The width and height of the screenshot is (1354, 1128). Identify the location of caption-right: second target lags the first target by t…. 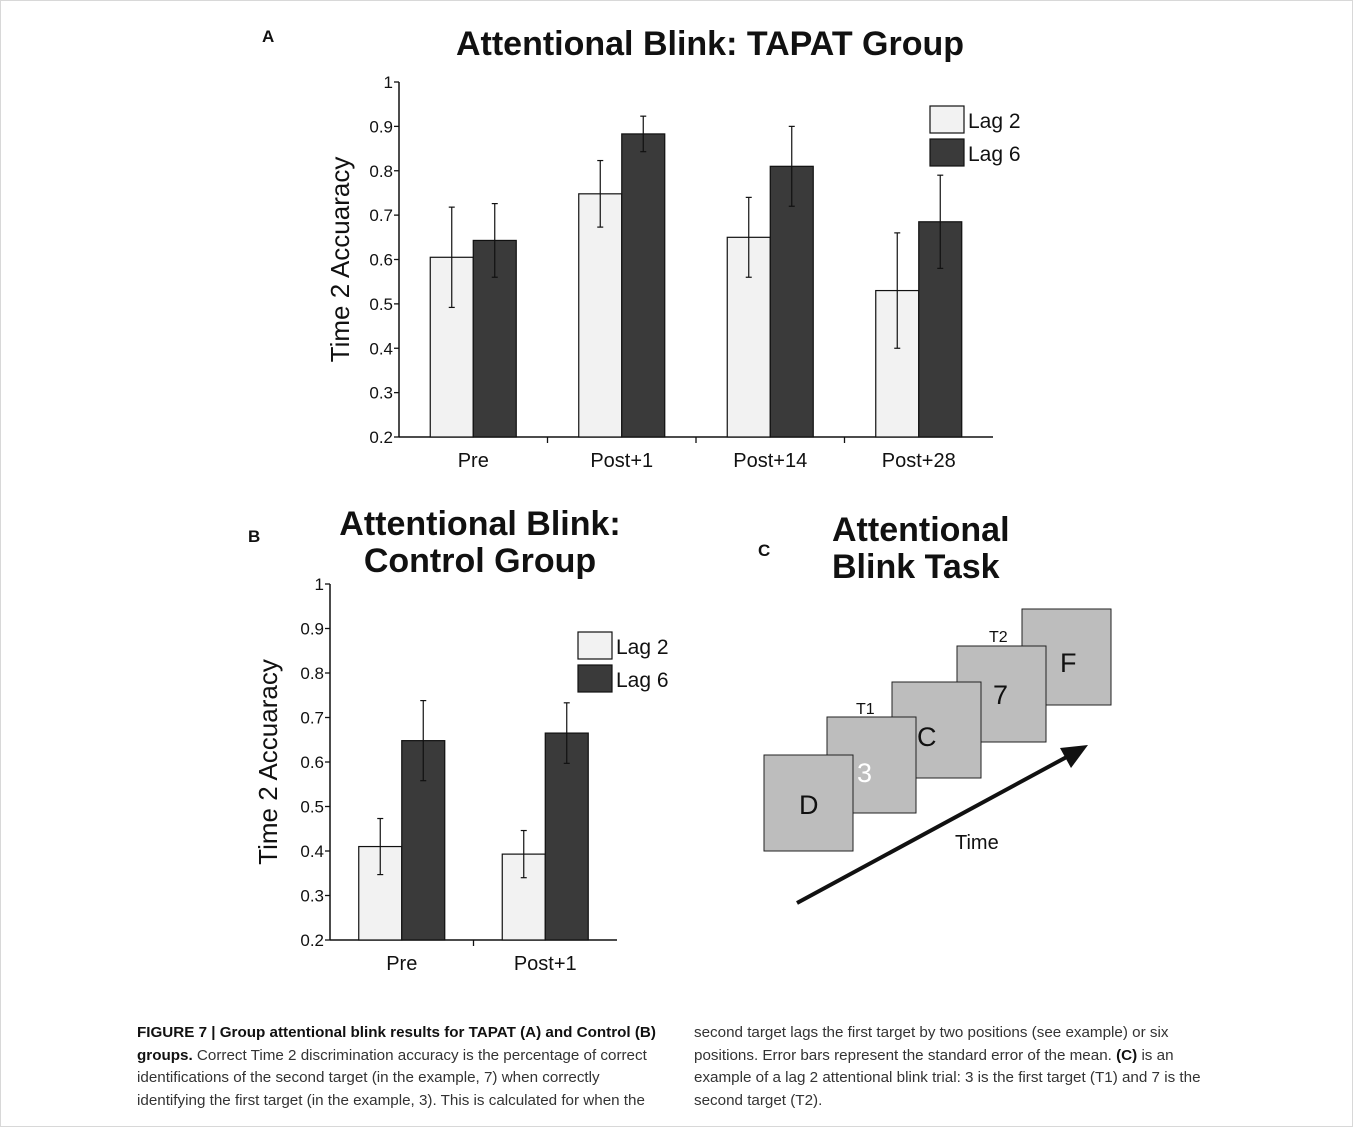
(960, 1067).